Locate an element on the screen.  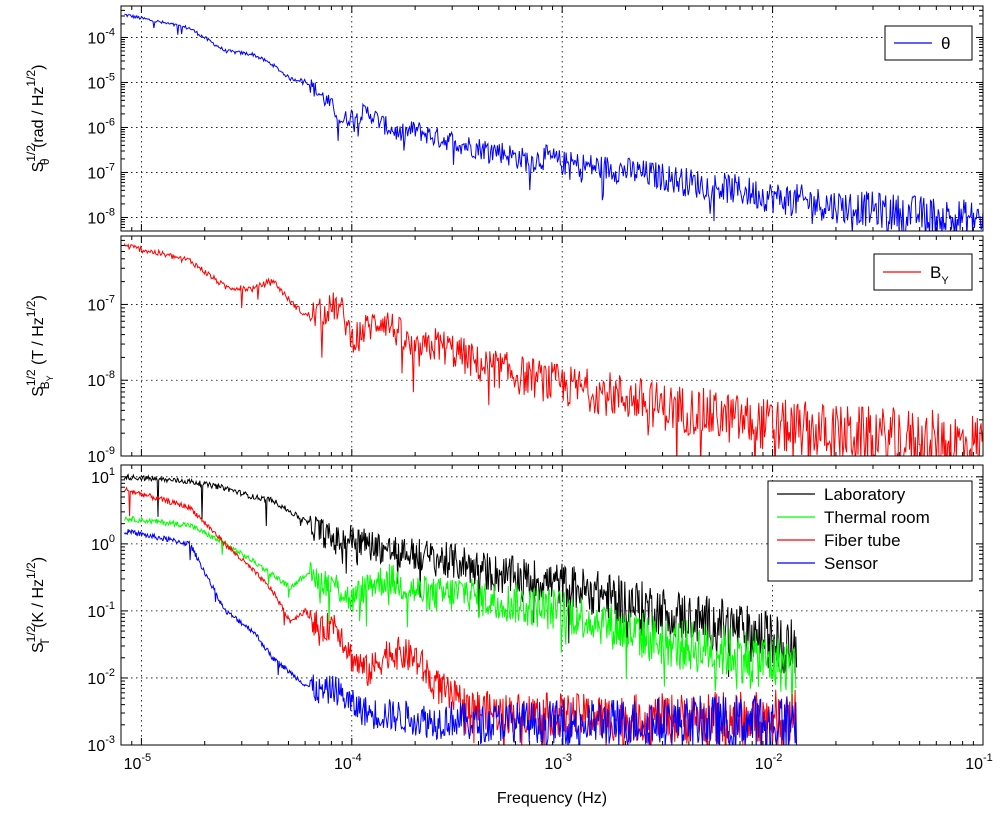
x-tick-label: 10⁻³ is located at coordinates (558, 762).